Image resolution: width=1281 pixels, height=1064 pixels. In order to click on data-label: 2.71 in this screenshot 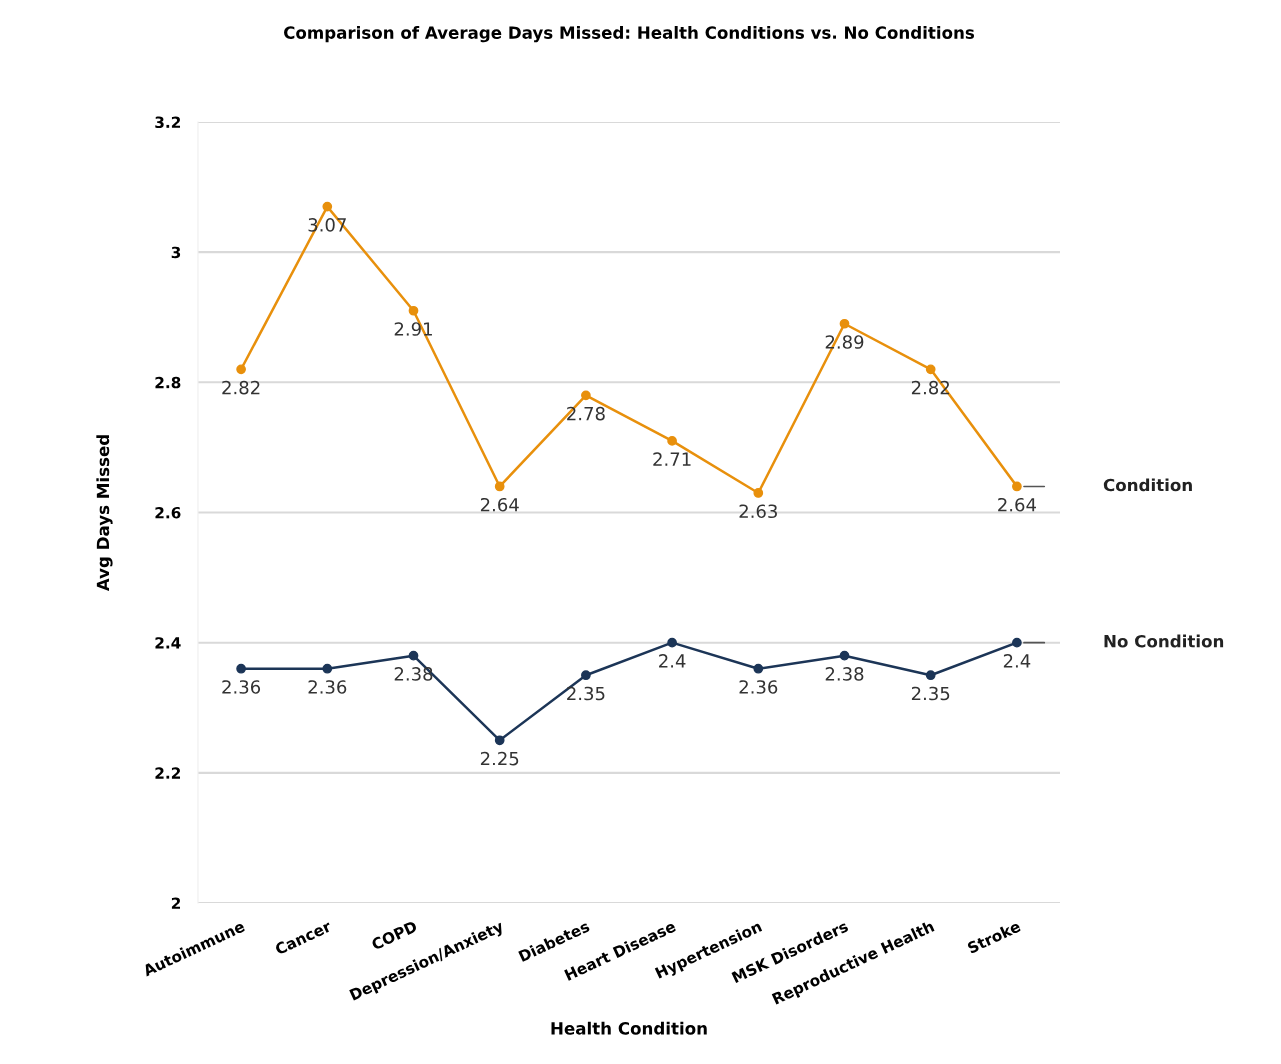, I will do `click(672, 459)`.